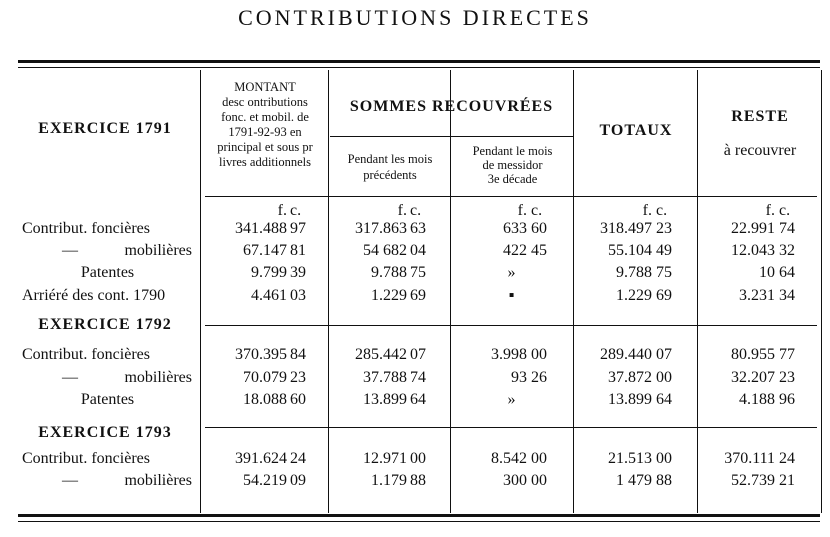 The height and width of the screenshot is (537, 830). I want to click on header-text: desc ontributions, so click(265, 102).